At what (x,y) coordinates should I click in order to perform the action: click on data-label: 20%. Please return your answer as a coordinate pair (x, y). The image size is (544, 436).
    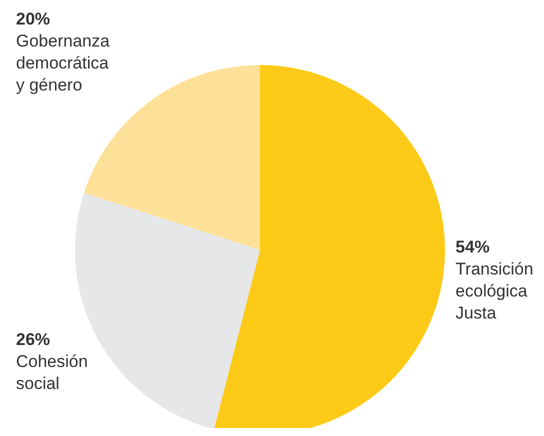
    Looking at the image, I should click on (33, 19).